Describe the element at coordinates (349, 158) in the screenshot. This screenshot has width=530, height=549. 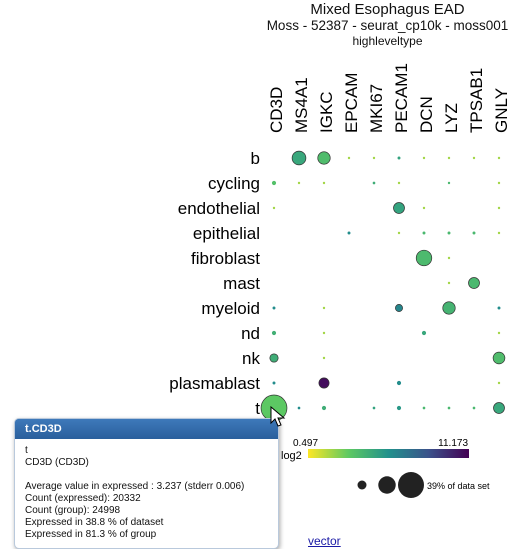
I see `dot-b-epcam` at that location.